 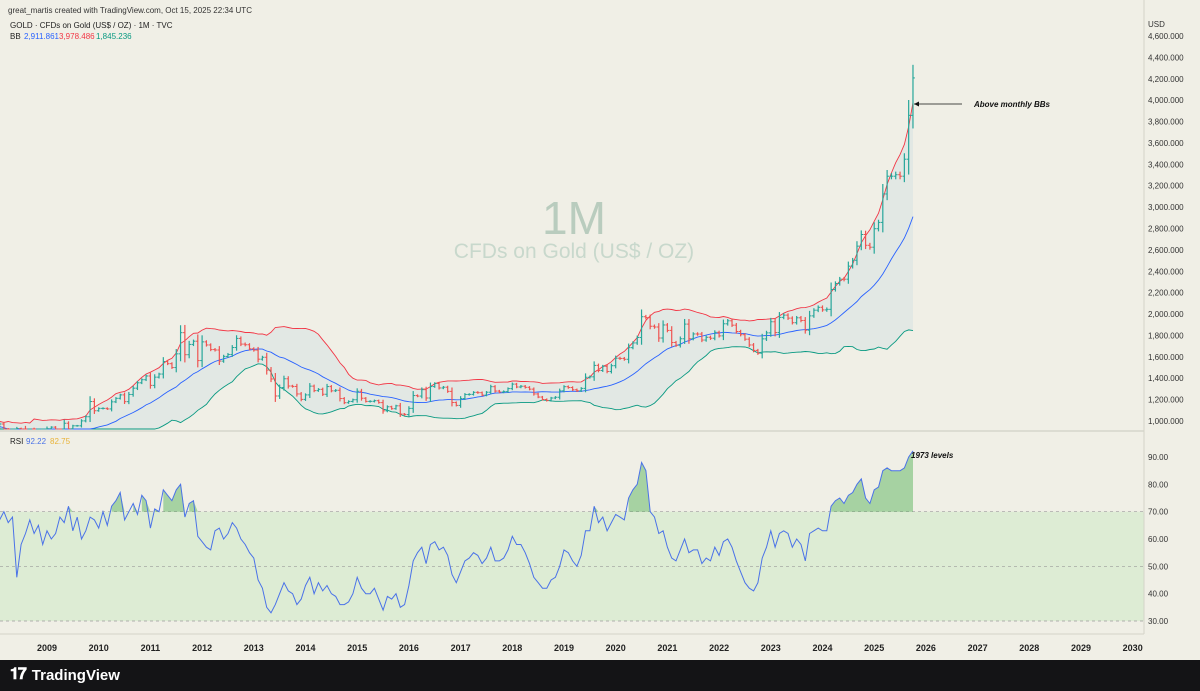 What do you see at coordinates (16, 441) in the screenshot?
I see `rsi-legend-label: RSI` at bounding box center [16, 441].